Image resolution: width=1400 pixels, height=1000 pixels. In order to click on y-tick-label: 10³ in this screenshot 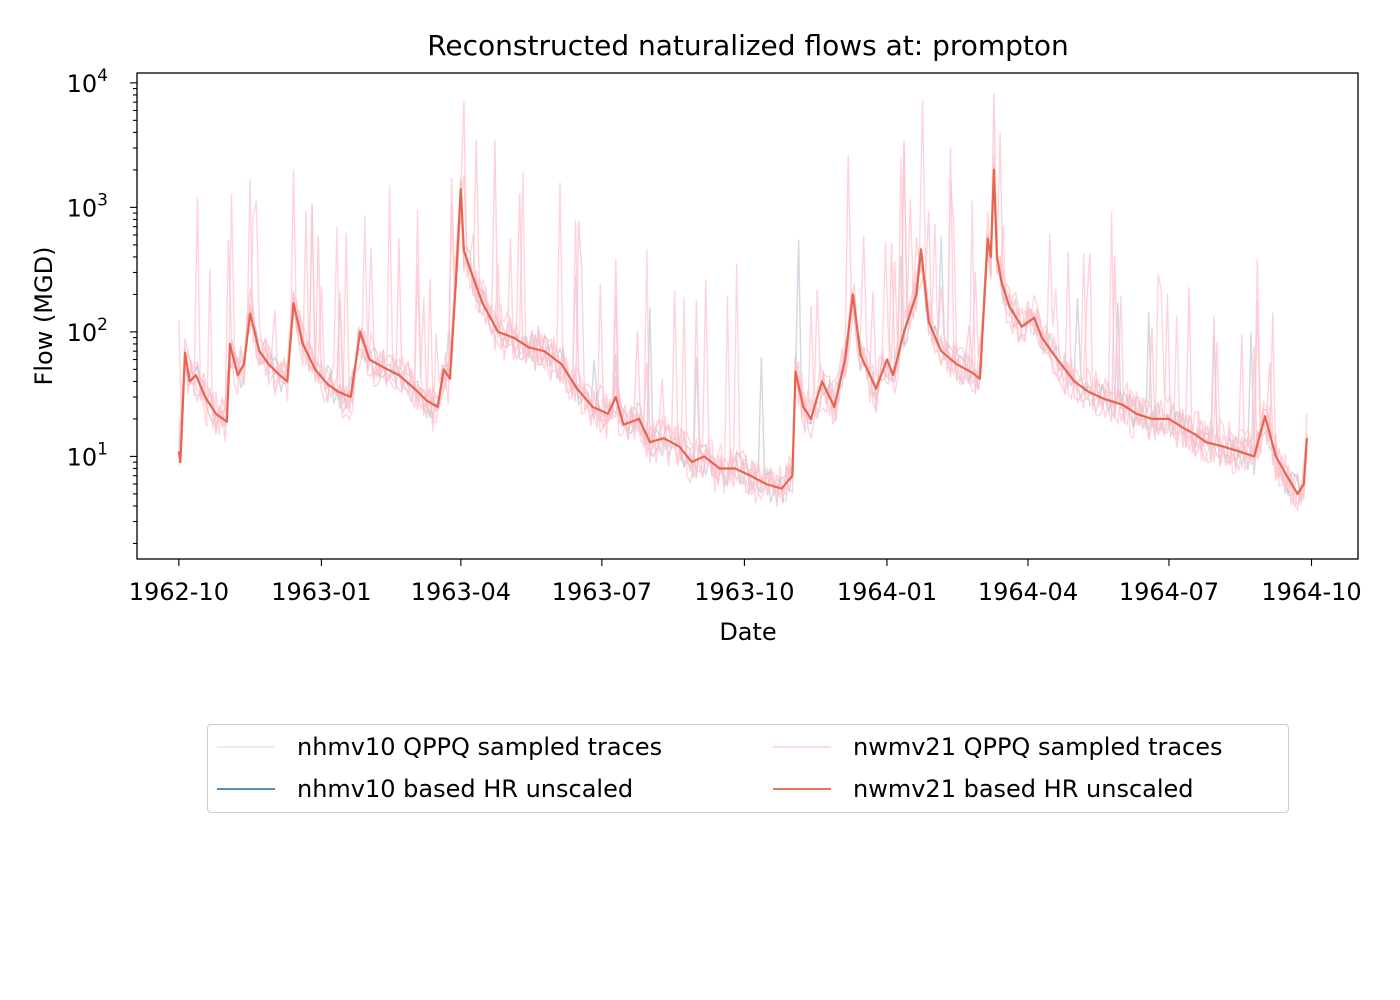, I will do `click(87, 206)`.